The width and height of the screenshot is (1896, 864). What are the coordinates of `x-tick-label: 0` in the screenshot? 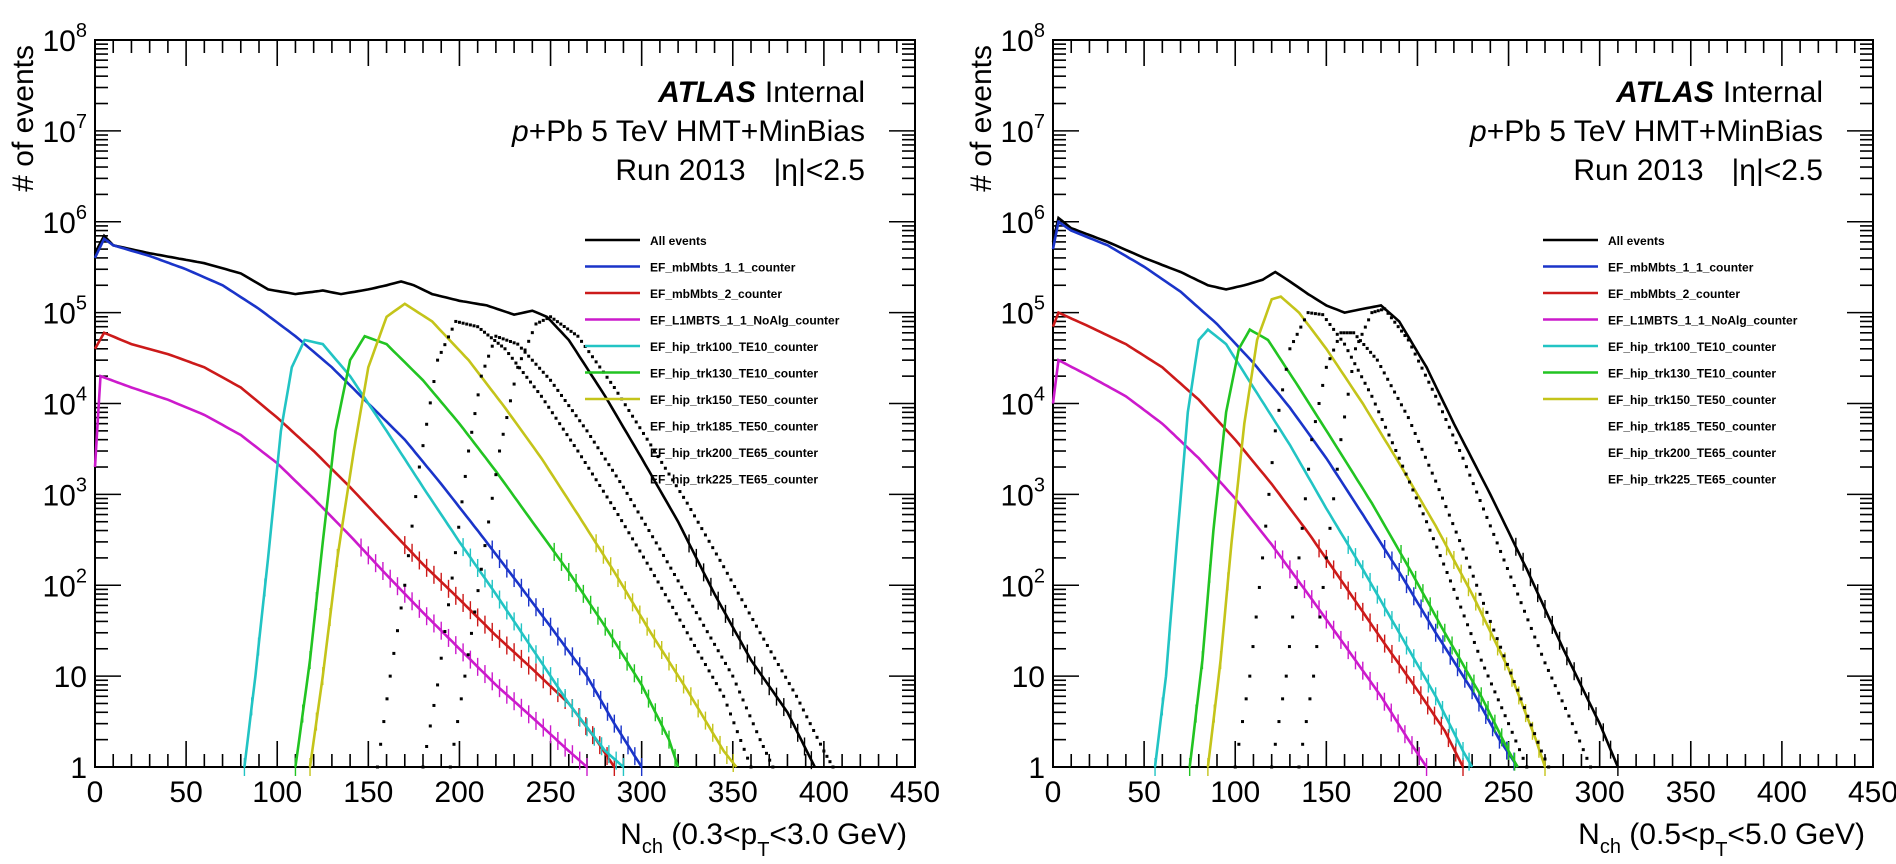 It's located at (1053, 792).